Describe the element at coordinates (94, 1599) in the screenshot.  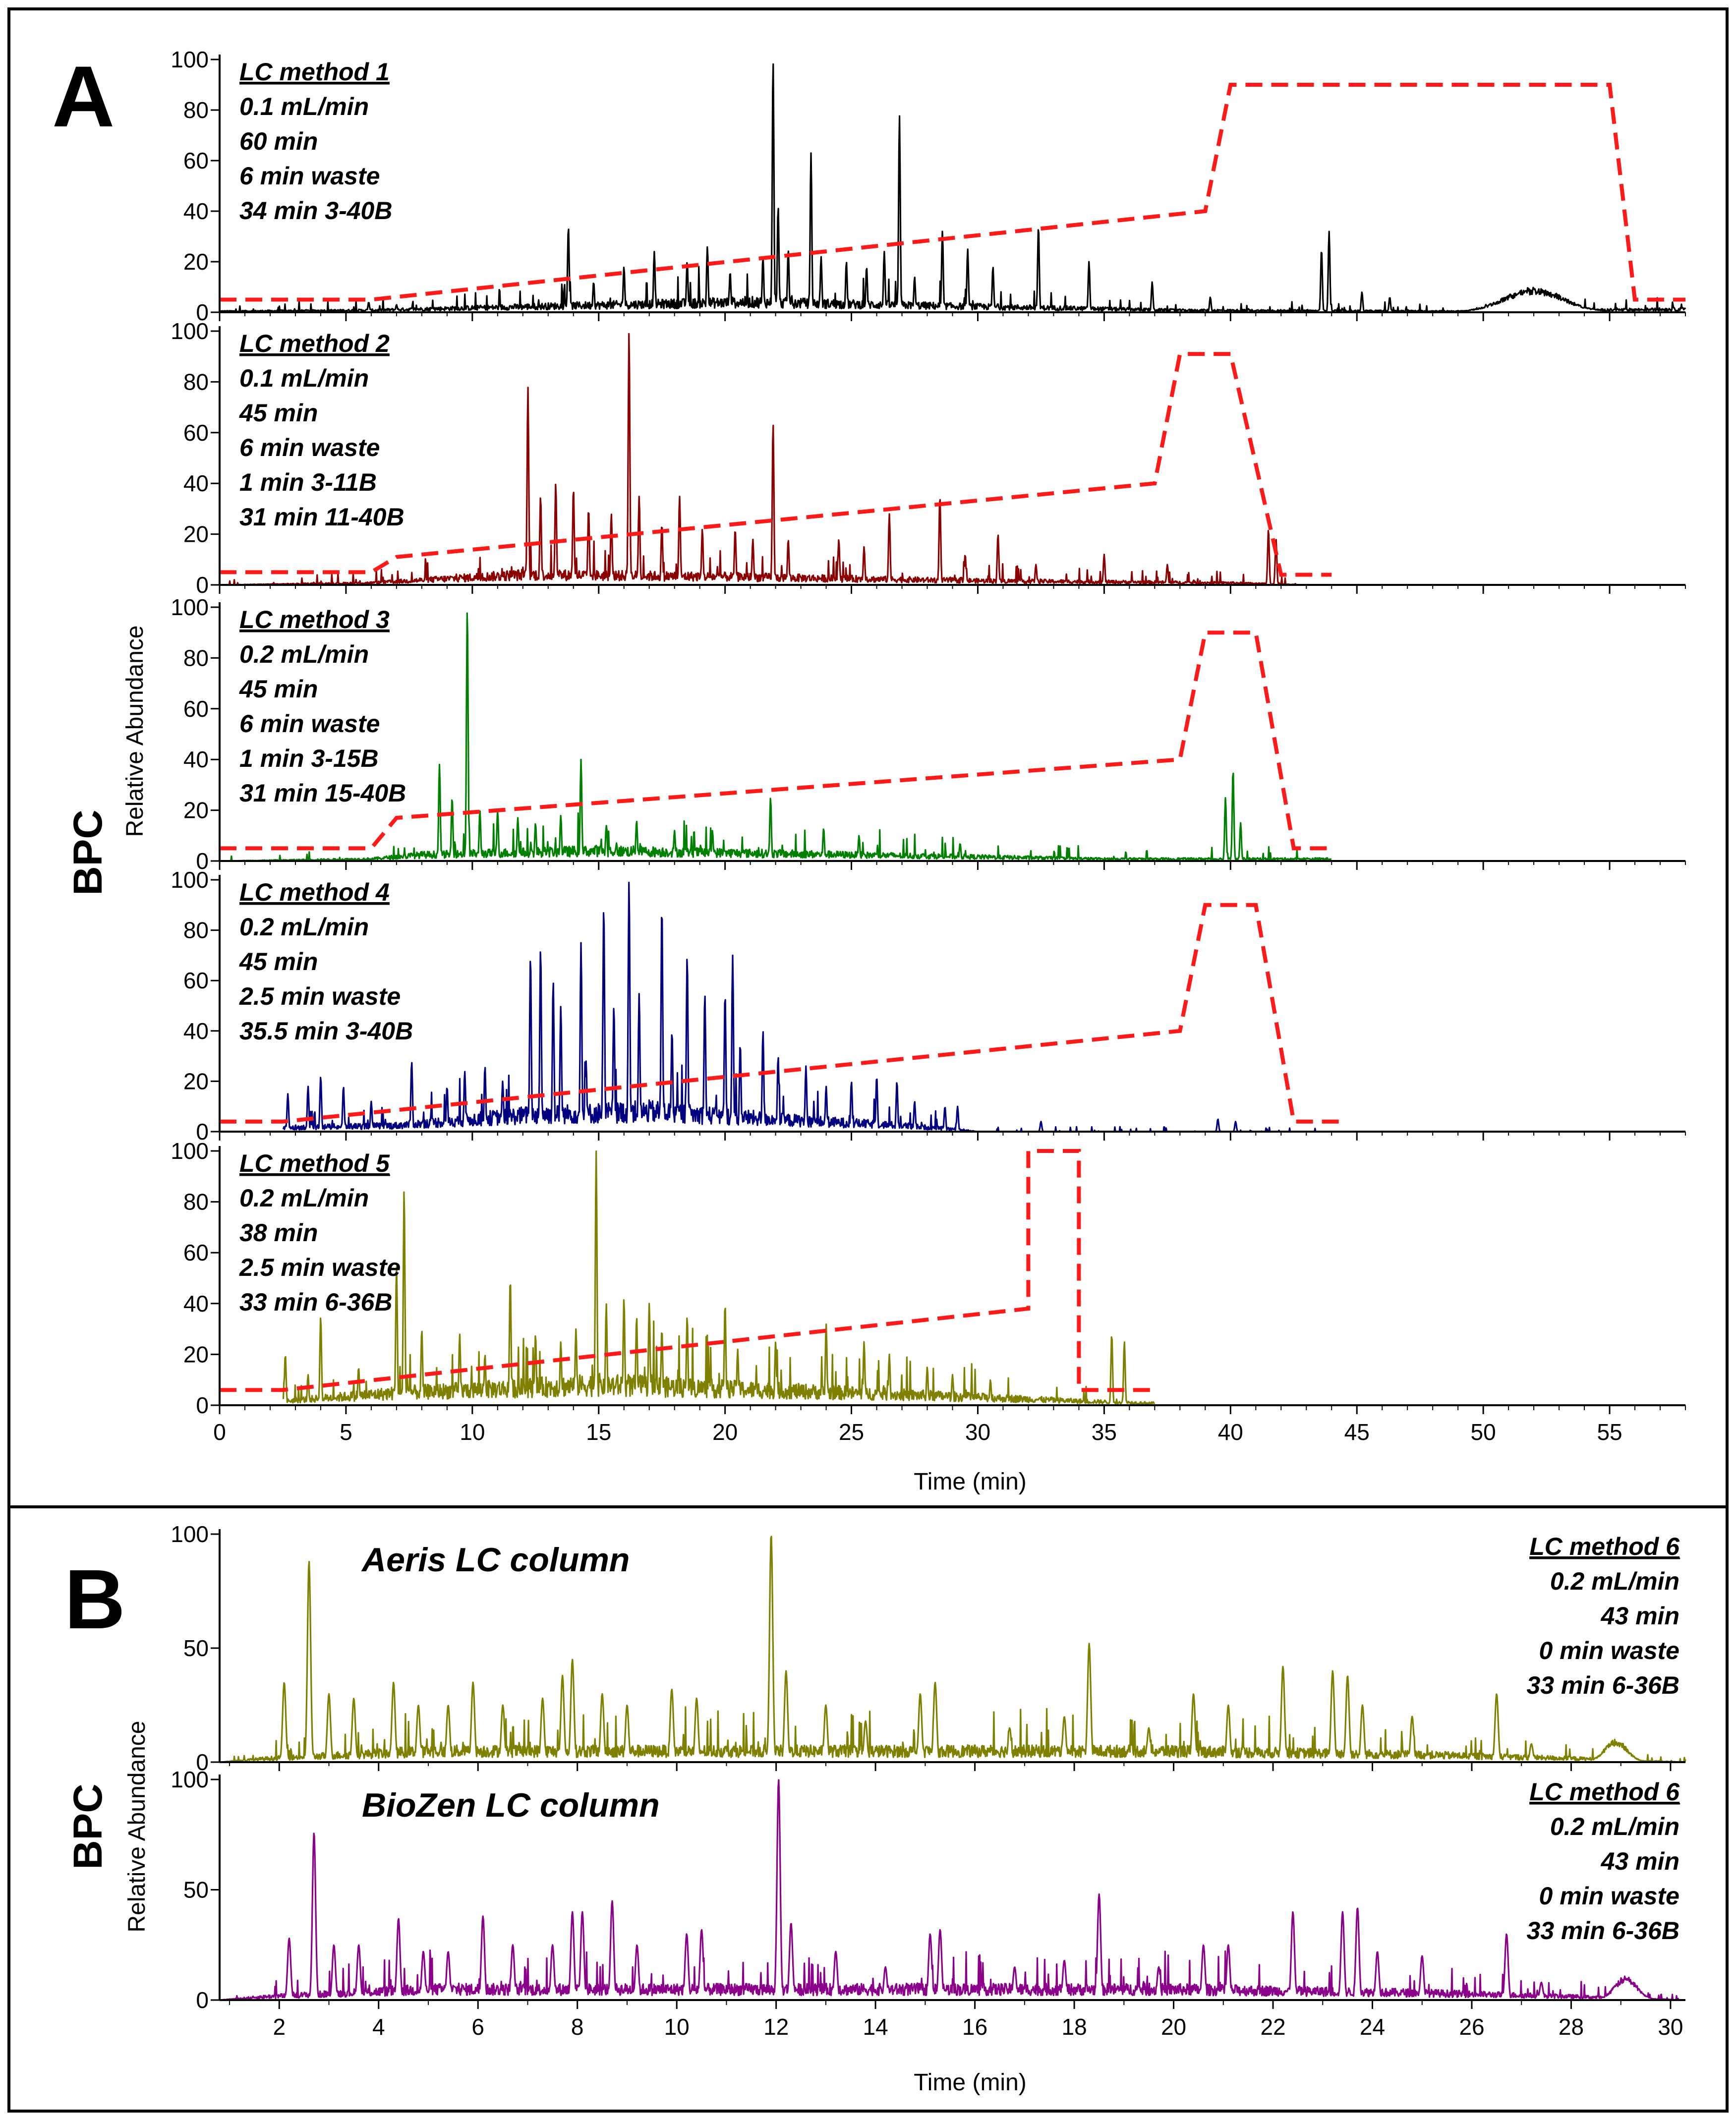
I see `panel-letter-b: B` at that location.